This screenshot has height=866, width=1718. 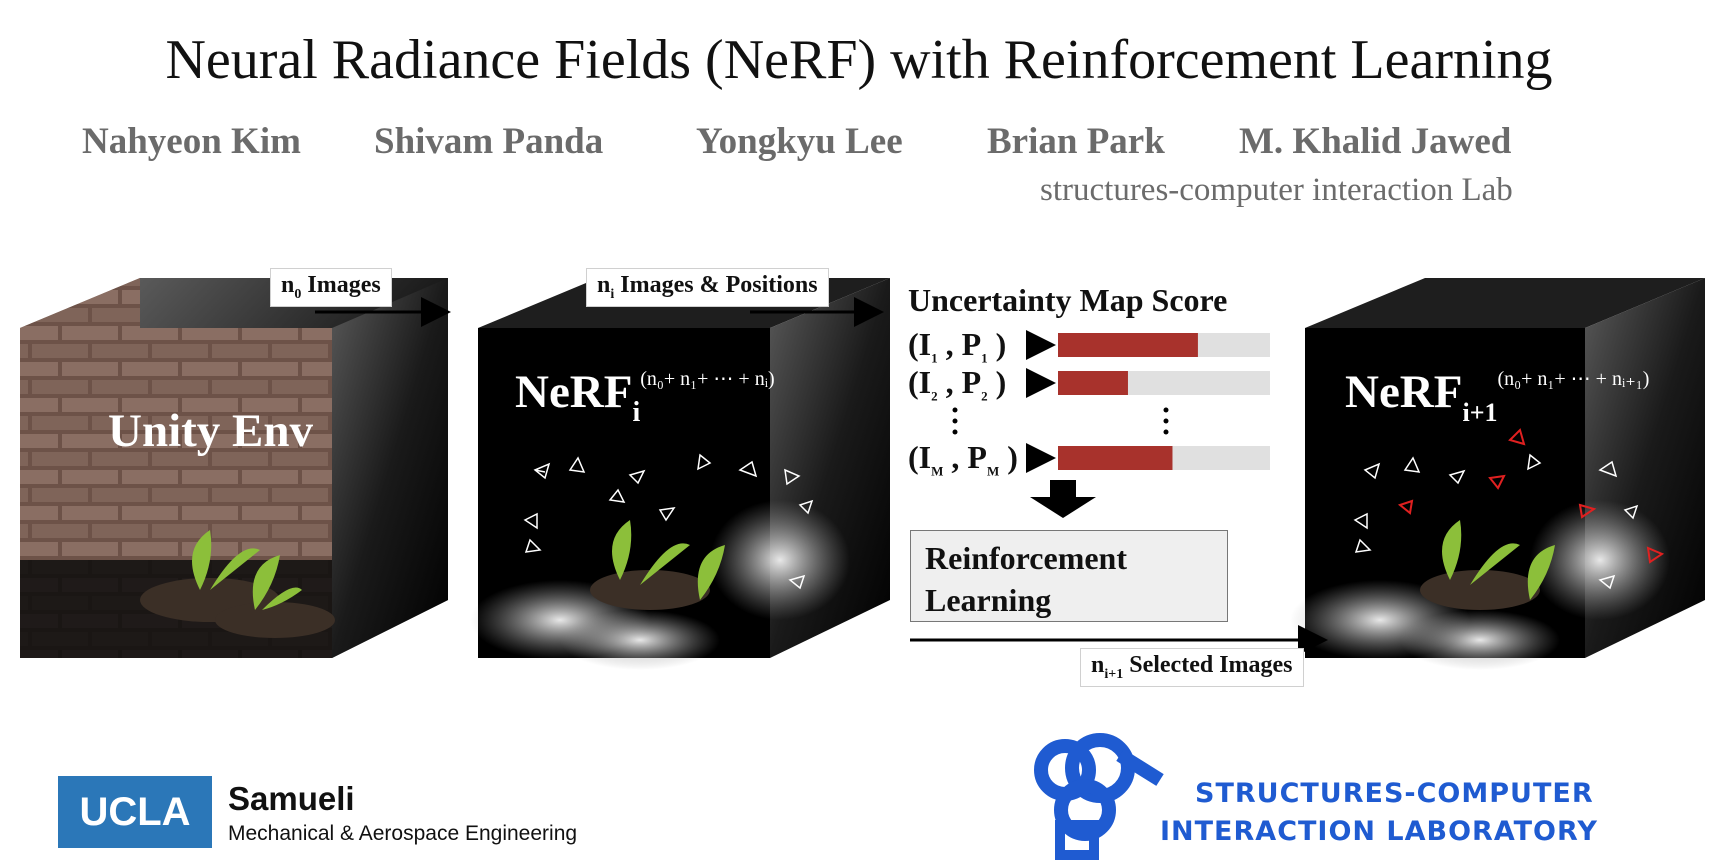 I want to click on unity-env-label: Unity Env, so click(x=211, y=431).